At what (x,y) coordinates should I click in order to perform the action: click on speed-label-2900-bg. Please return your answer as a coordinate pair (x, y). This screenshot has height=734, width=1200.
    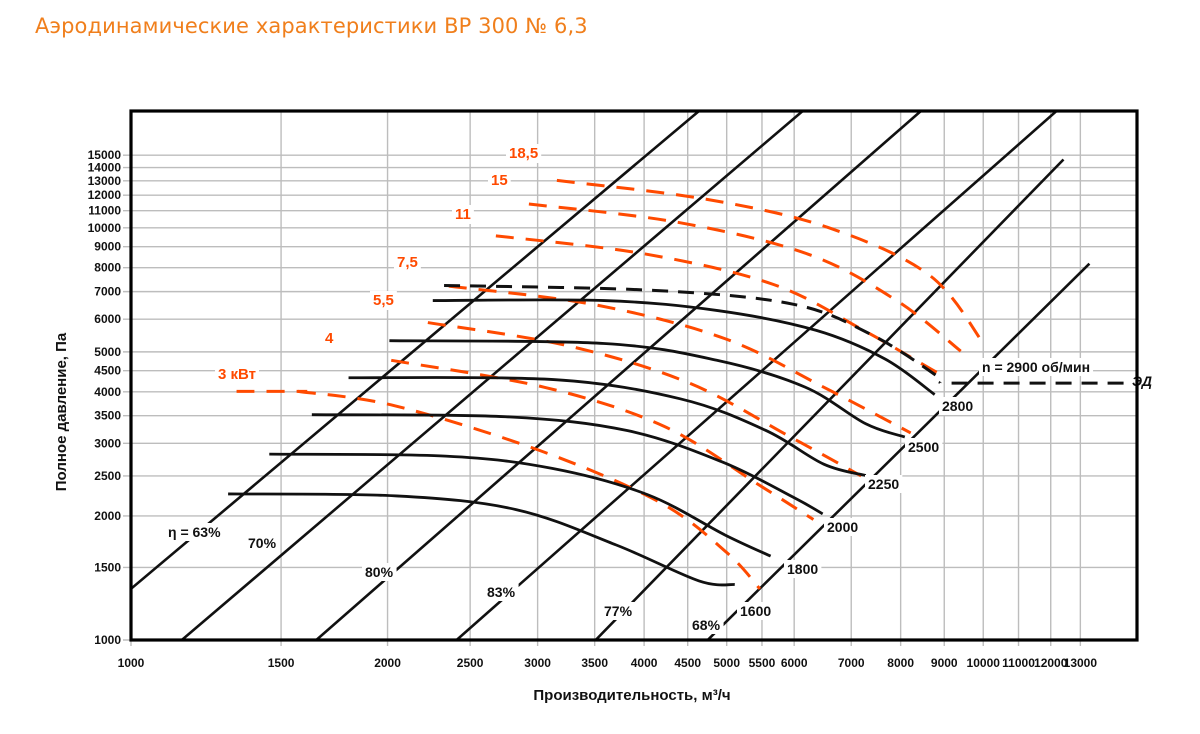
    Looking at the image, I should click on (1036, 367).